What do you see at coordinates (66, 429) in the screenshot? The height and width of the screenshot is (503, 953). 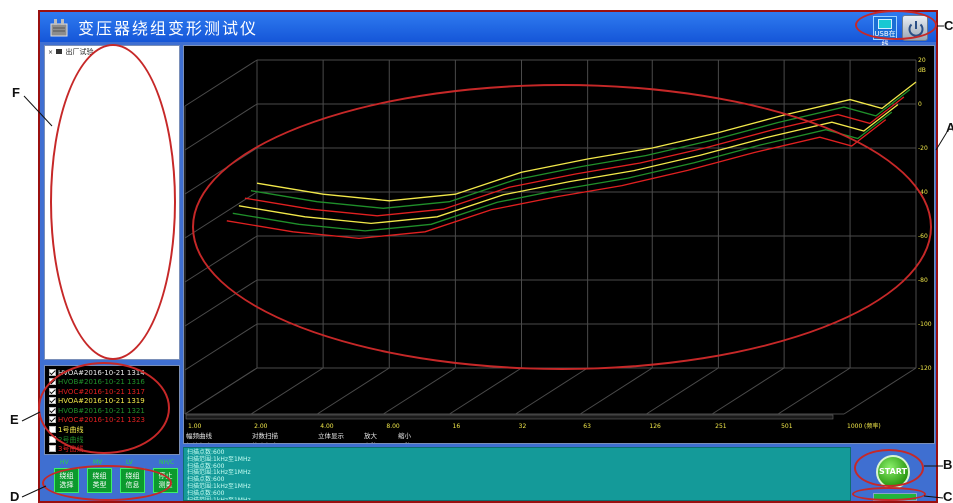 I see `curve-list-item: 1号曲线` at bounding box center [66, 429].